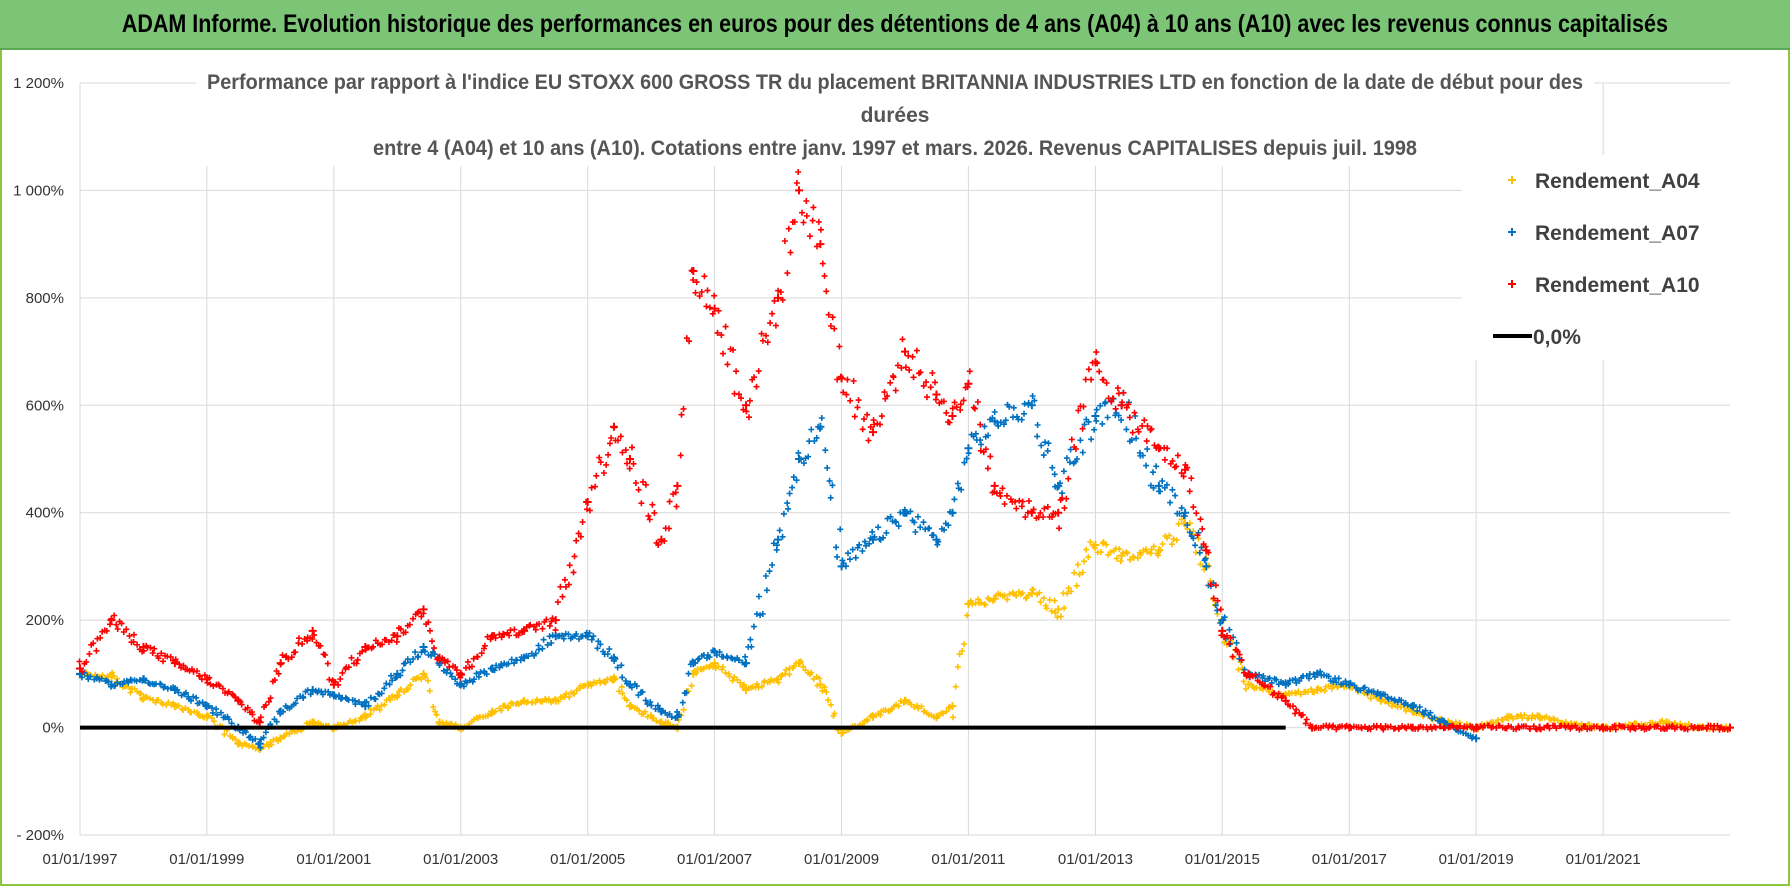 This screenshot has width=1790, height=886. I want to click on legend-item: Rendement_A04, so click(1604, 181).